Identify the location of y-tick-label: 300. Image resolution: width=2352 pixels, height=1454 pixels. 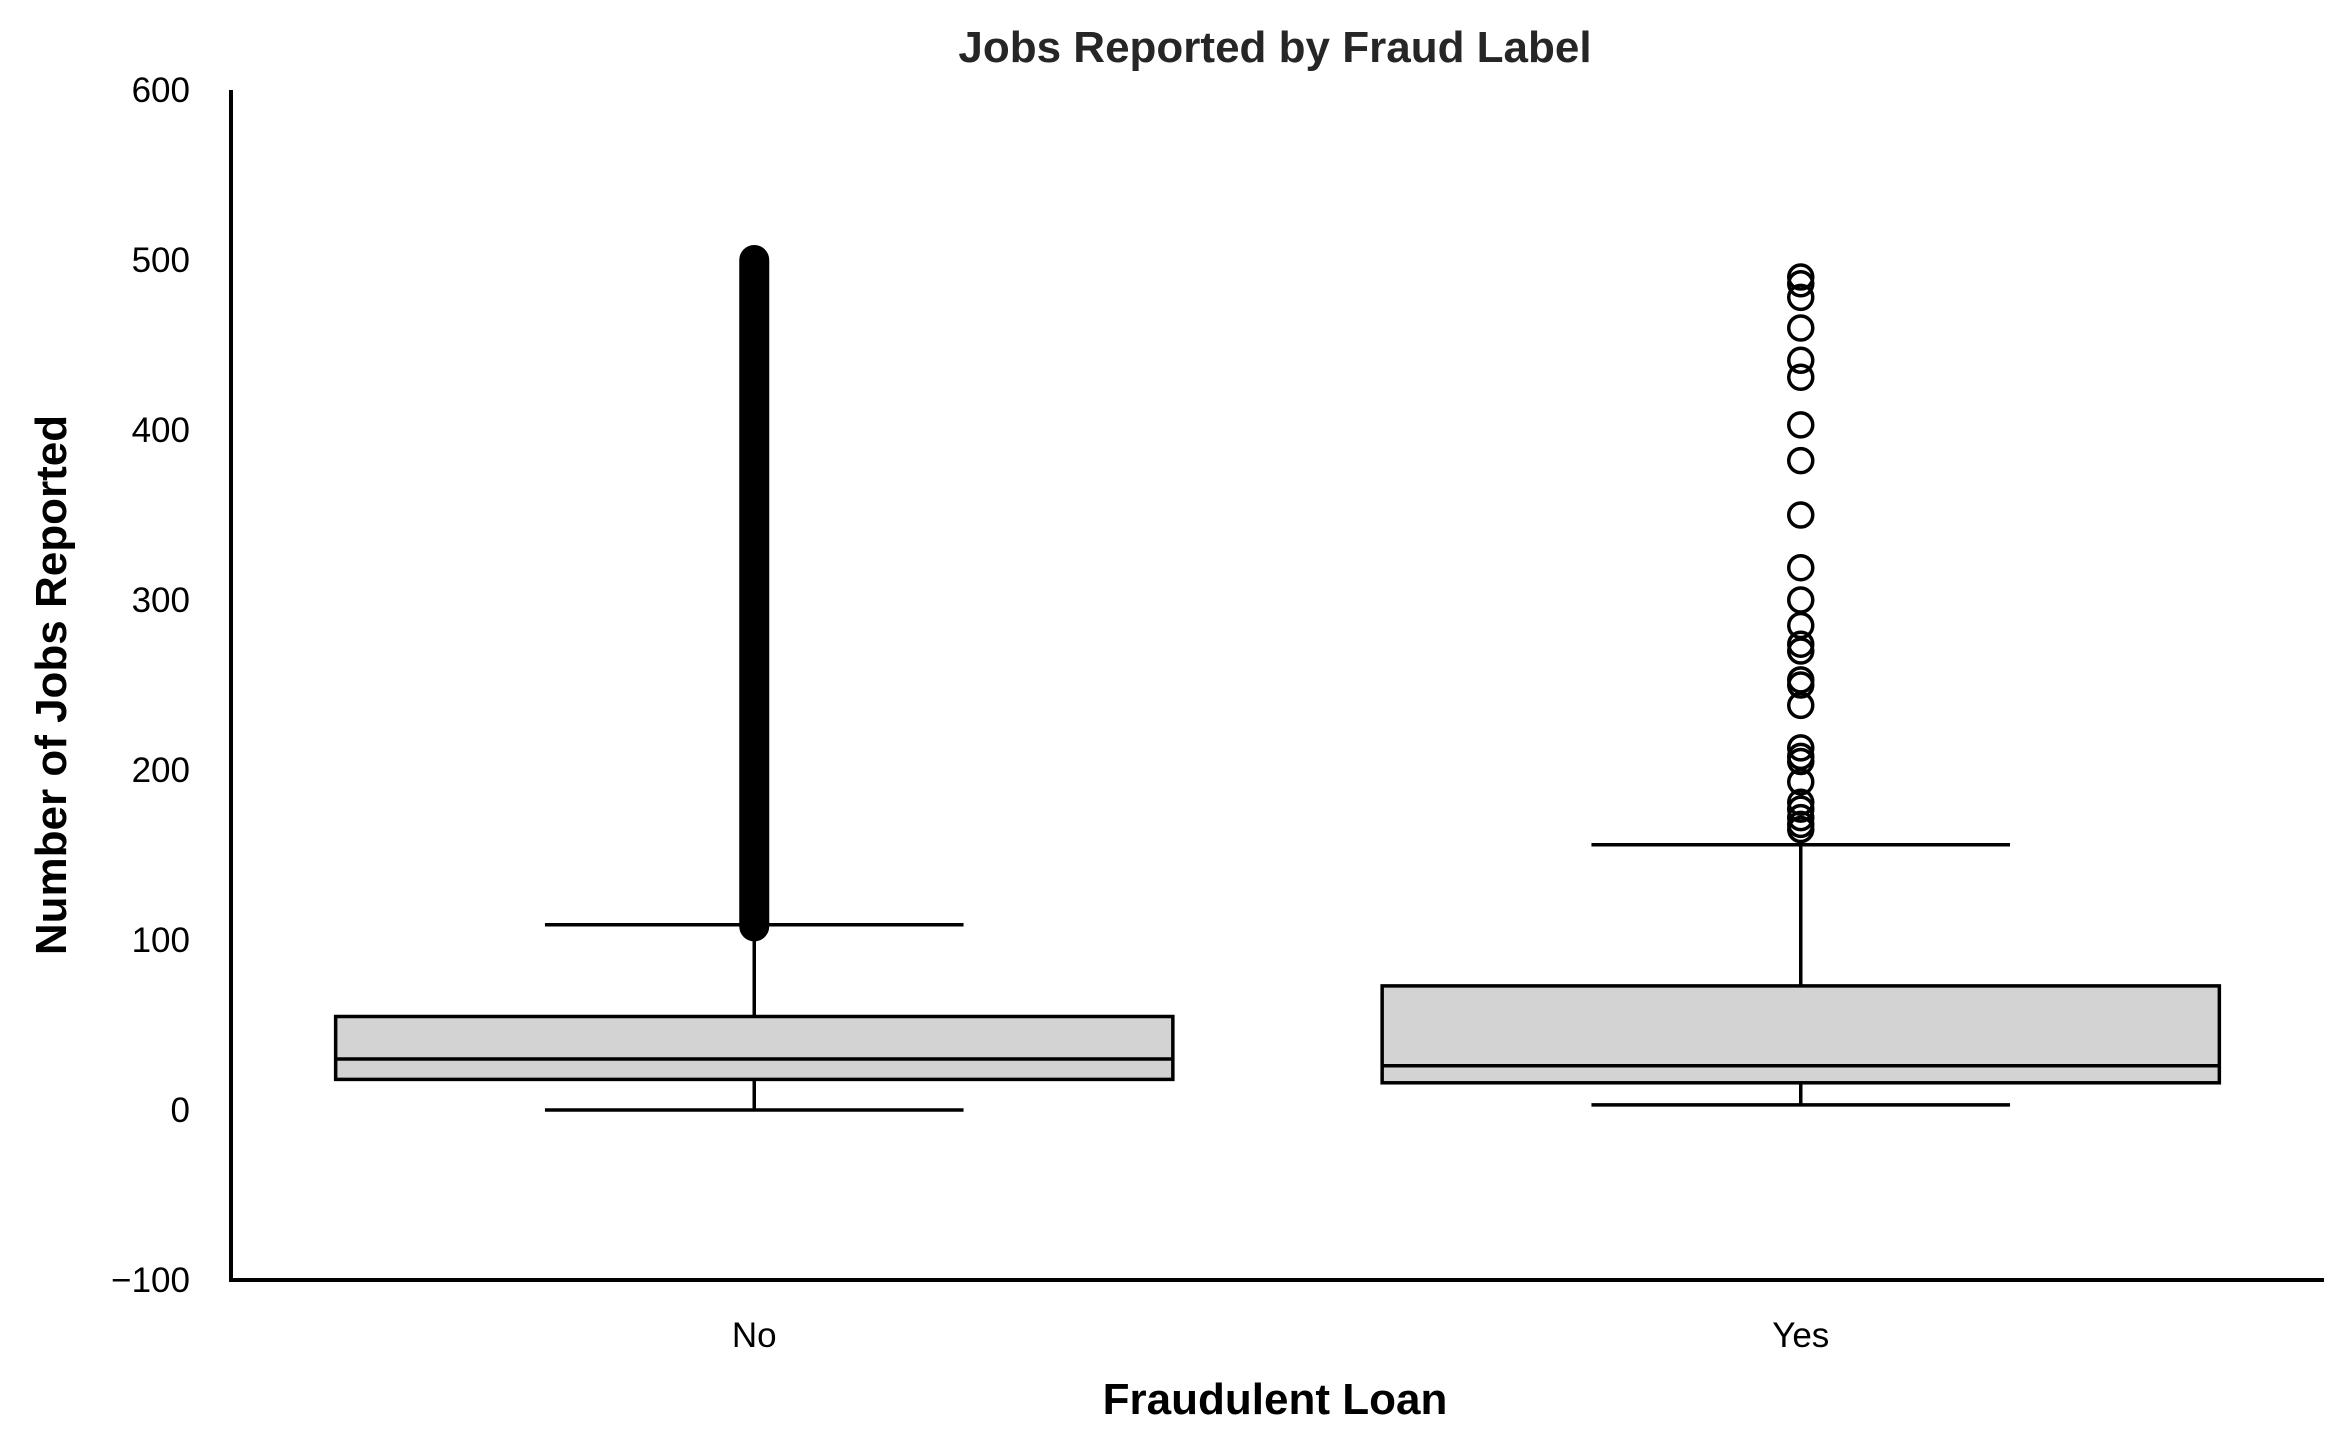
(161, 600).